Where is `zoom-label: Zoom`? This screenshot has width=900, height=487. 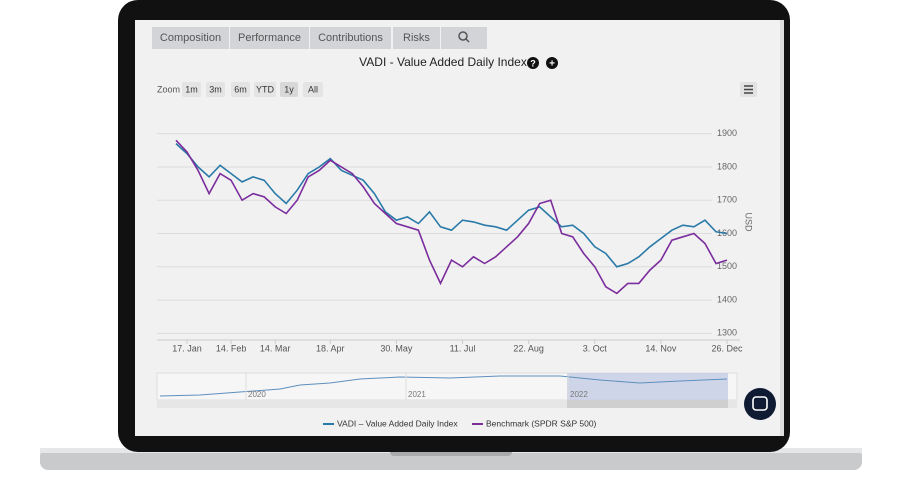
zoom-label: Zoom is located at coordinates (168, 89).